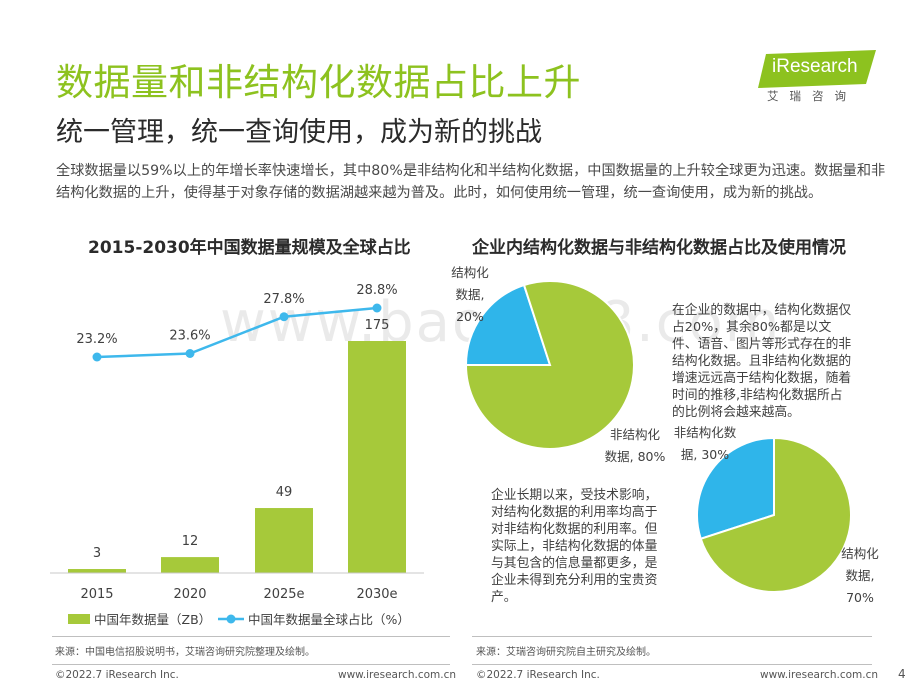 The width and height of the screenshot is (920, 690). What do you see at coordinates (96, 339) in the screenshot?
I see `share-value-label: 23.2%` at bounding box center [96, 339].